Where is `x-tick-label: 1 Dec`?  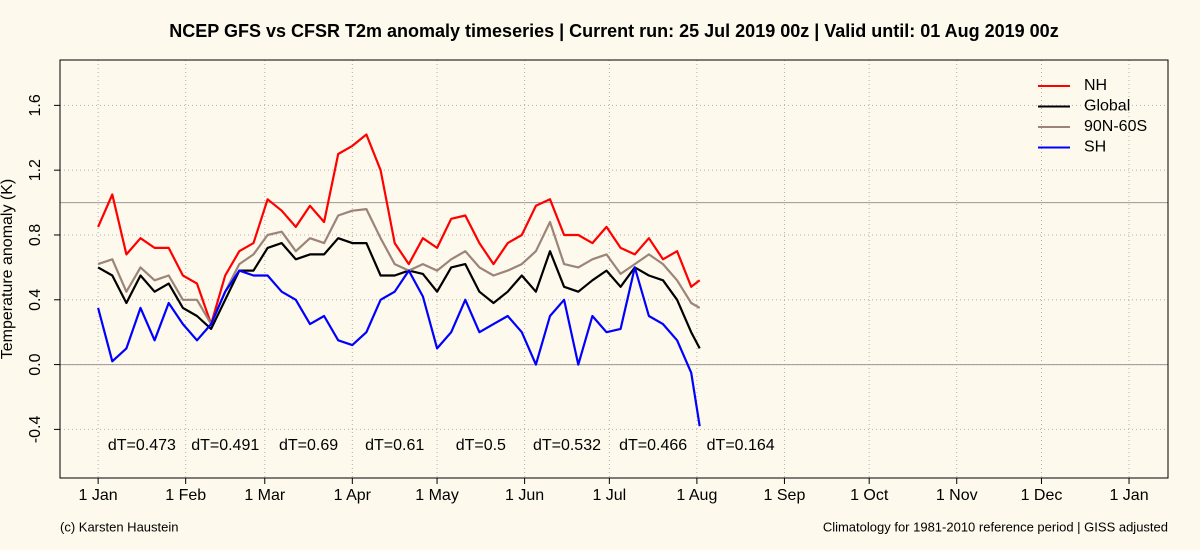
x-tick-label: 1 Dec is located at coordinates (1042, 495).